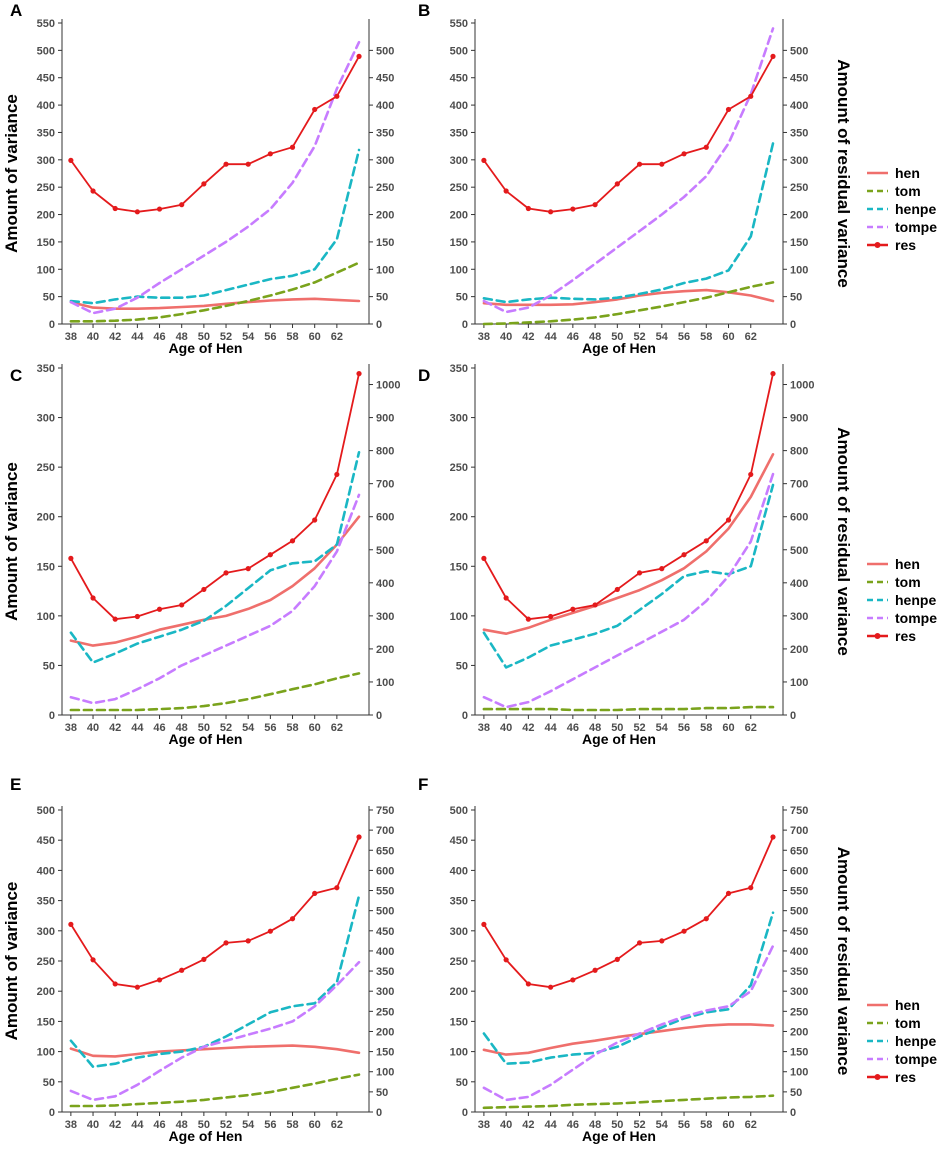 This screenshot has height=1151, width=948. I want to click on y2-tick-label: 500, so click(385, 912).